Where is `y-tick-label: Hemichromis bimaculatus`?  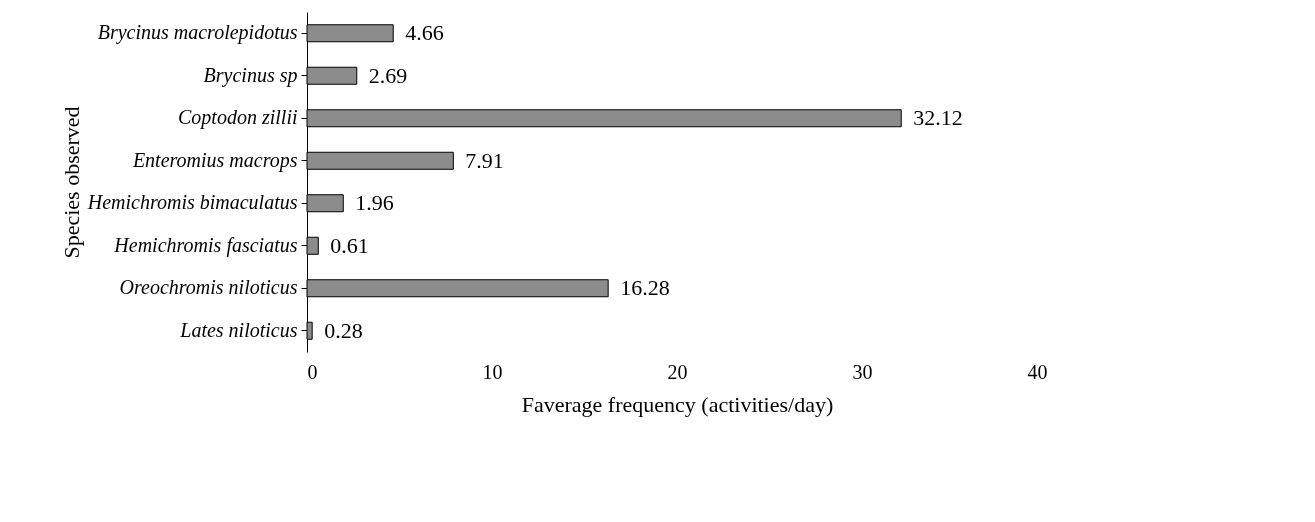 y-tick-label: Hemichromis bimaculatus is located at coordinates (192, 202).